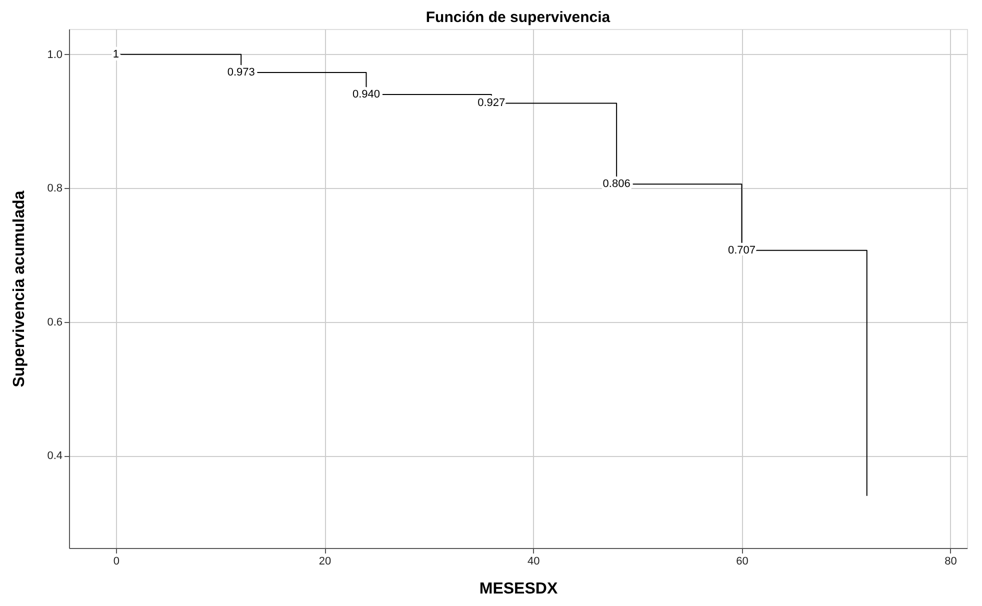  I want to click on x-tick-label: 80, so click(950, 562).